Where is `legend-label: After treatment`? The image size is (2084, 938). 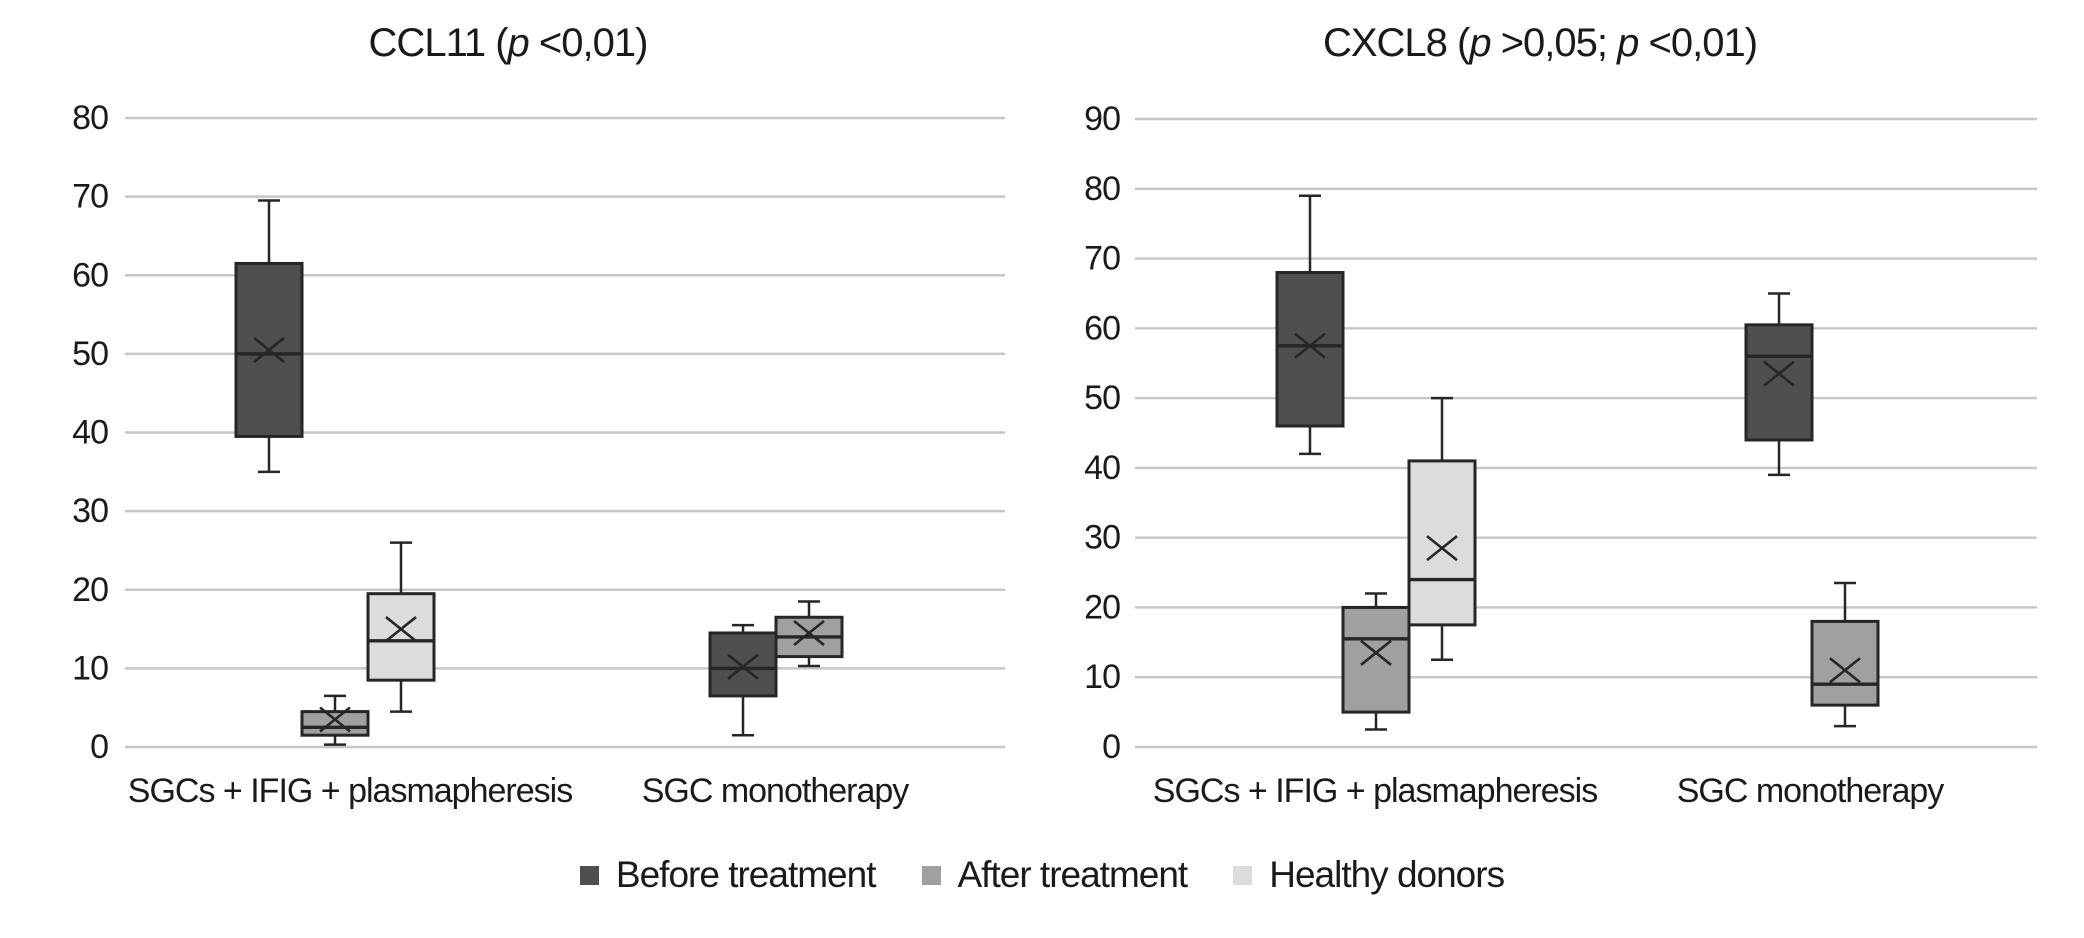
legend-label: After treatment is located at coordinates (1073, 874).